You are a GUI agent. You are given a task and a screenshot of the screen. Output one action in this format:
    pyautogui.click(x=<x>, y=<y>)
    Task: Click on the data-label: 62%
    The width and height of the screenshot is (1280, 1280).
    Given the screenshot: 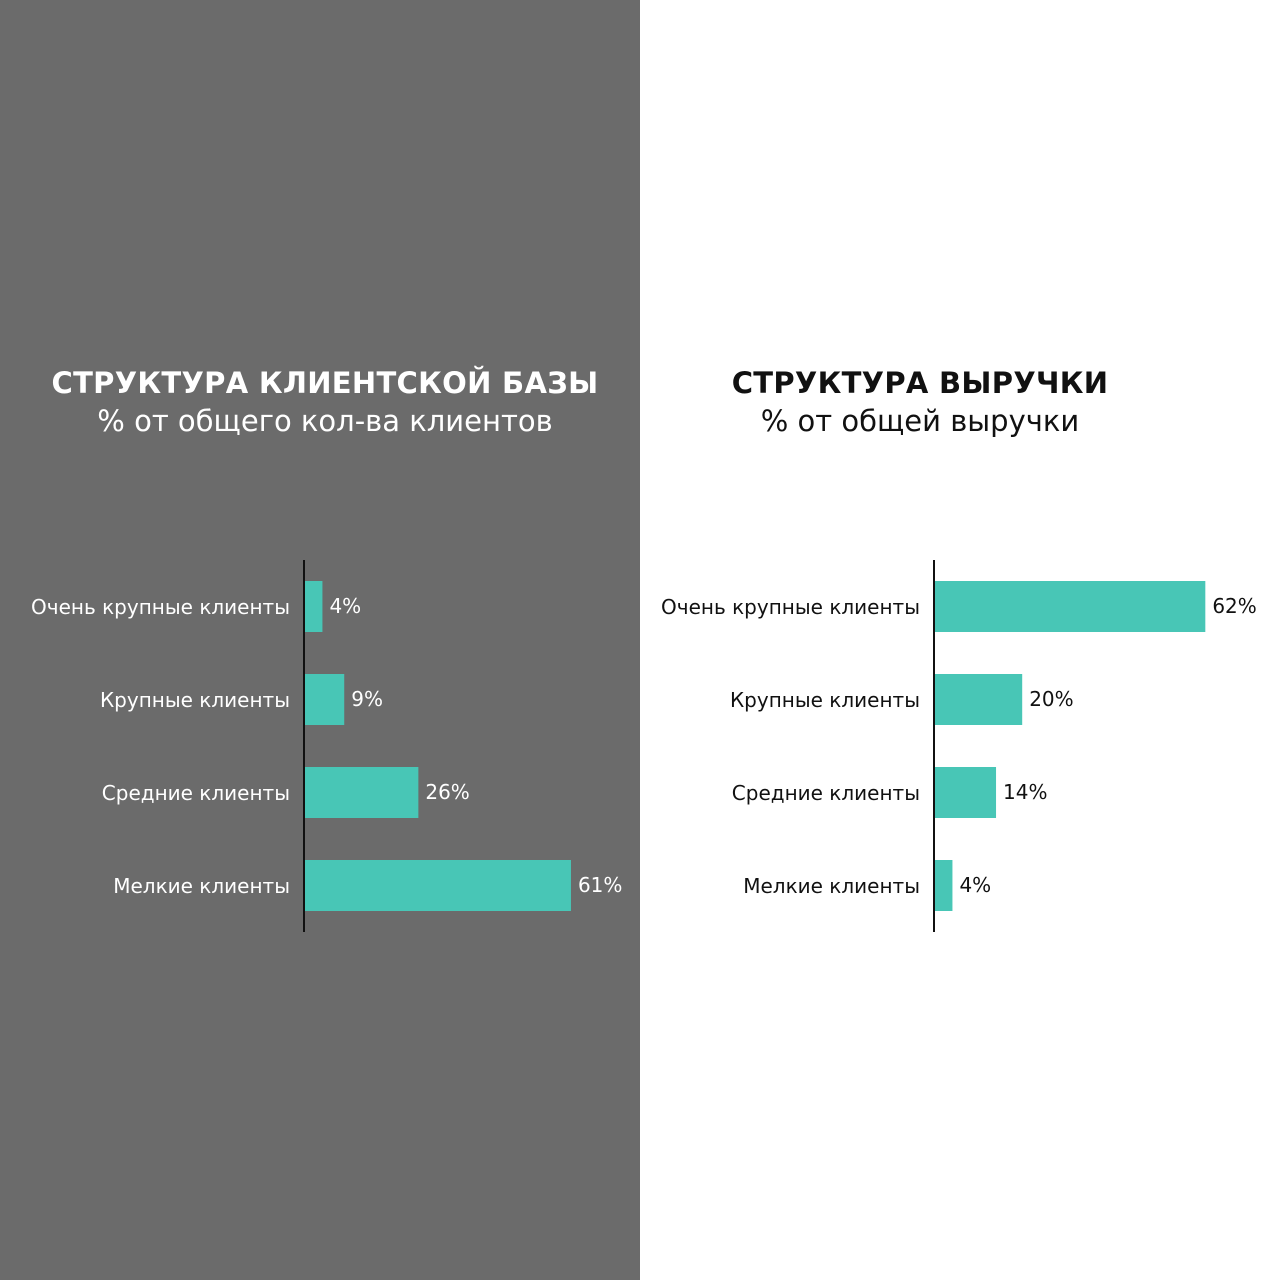 What is the action you would take?
    pyautogui.click(x=1234, y=606)
    